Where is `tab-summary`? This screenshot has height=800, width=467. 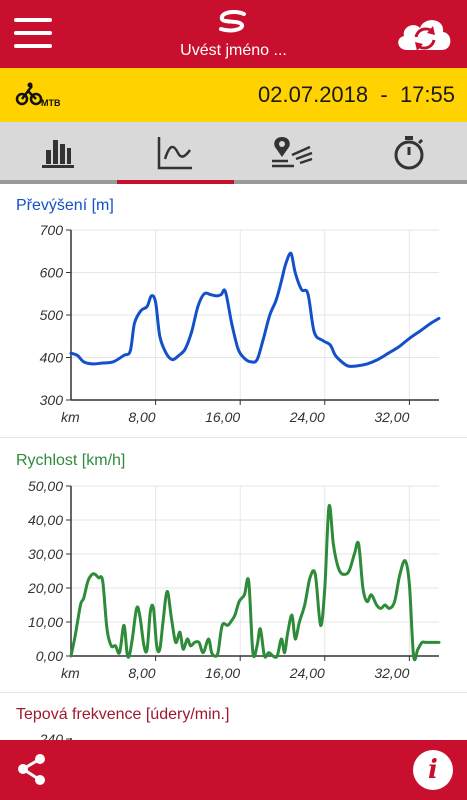
tab-summary is located at coordinates (58, 153).